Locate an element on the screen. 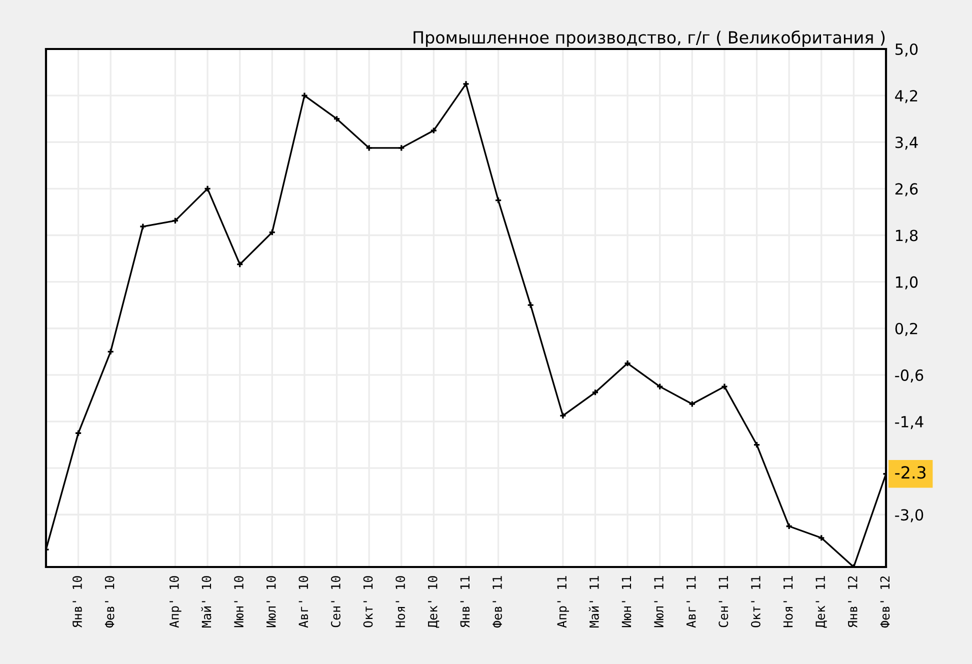 The width and height of the screenshot is (972, 664). y-tick-label: 2,6 is located at coordinates (906, 189).